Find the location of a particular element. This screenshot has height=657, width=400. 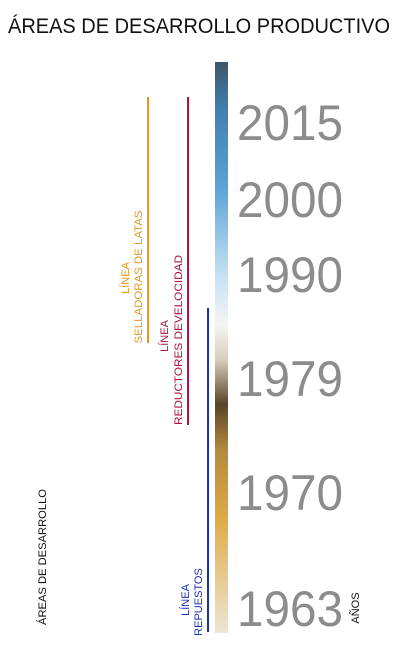

year: 1963 is located at coordinates (290, 609).